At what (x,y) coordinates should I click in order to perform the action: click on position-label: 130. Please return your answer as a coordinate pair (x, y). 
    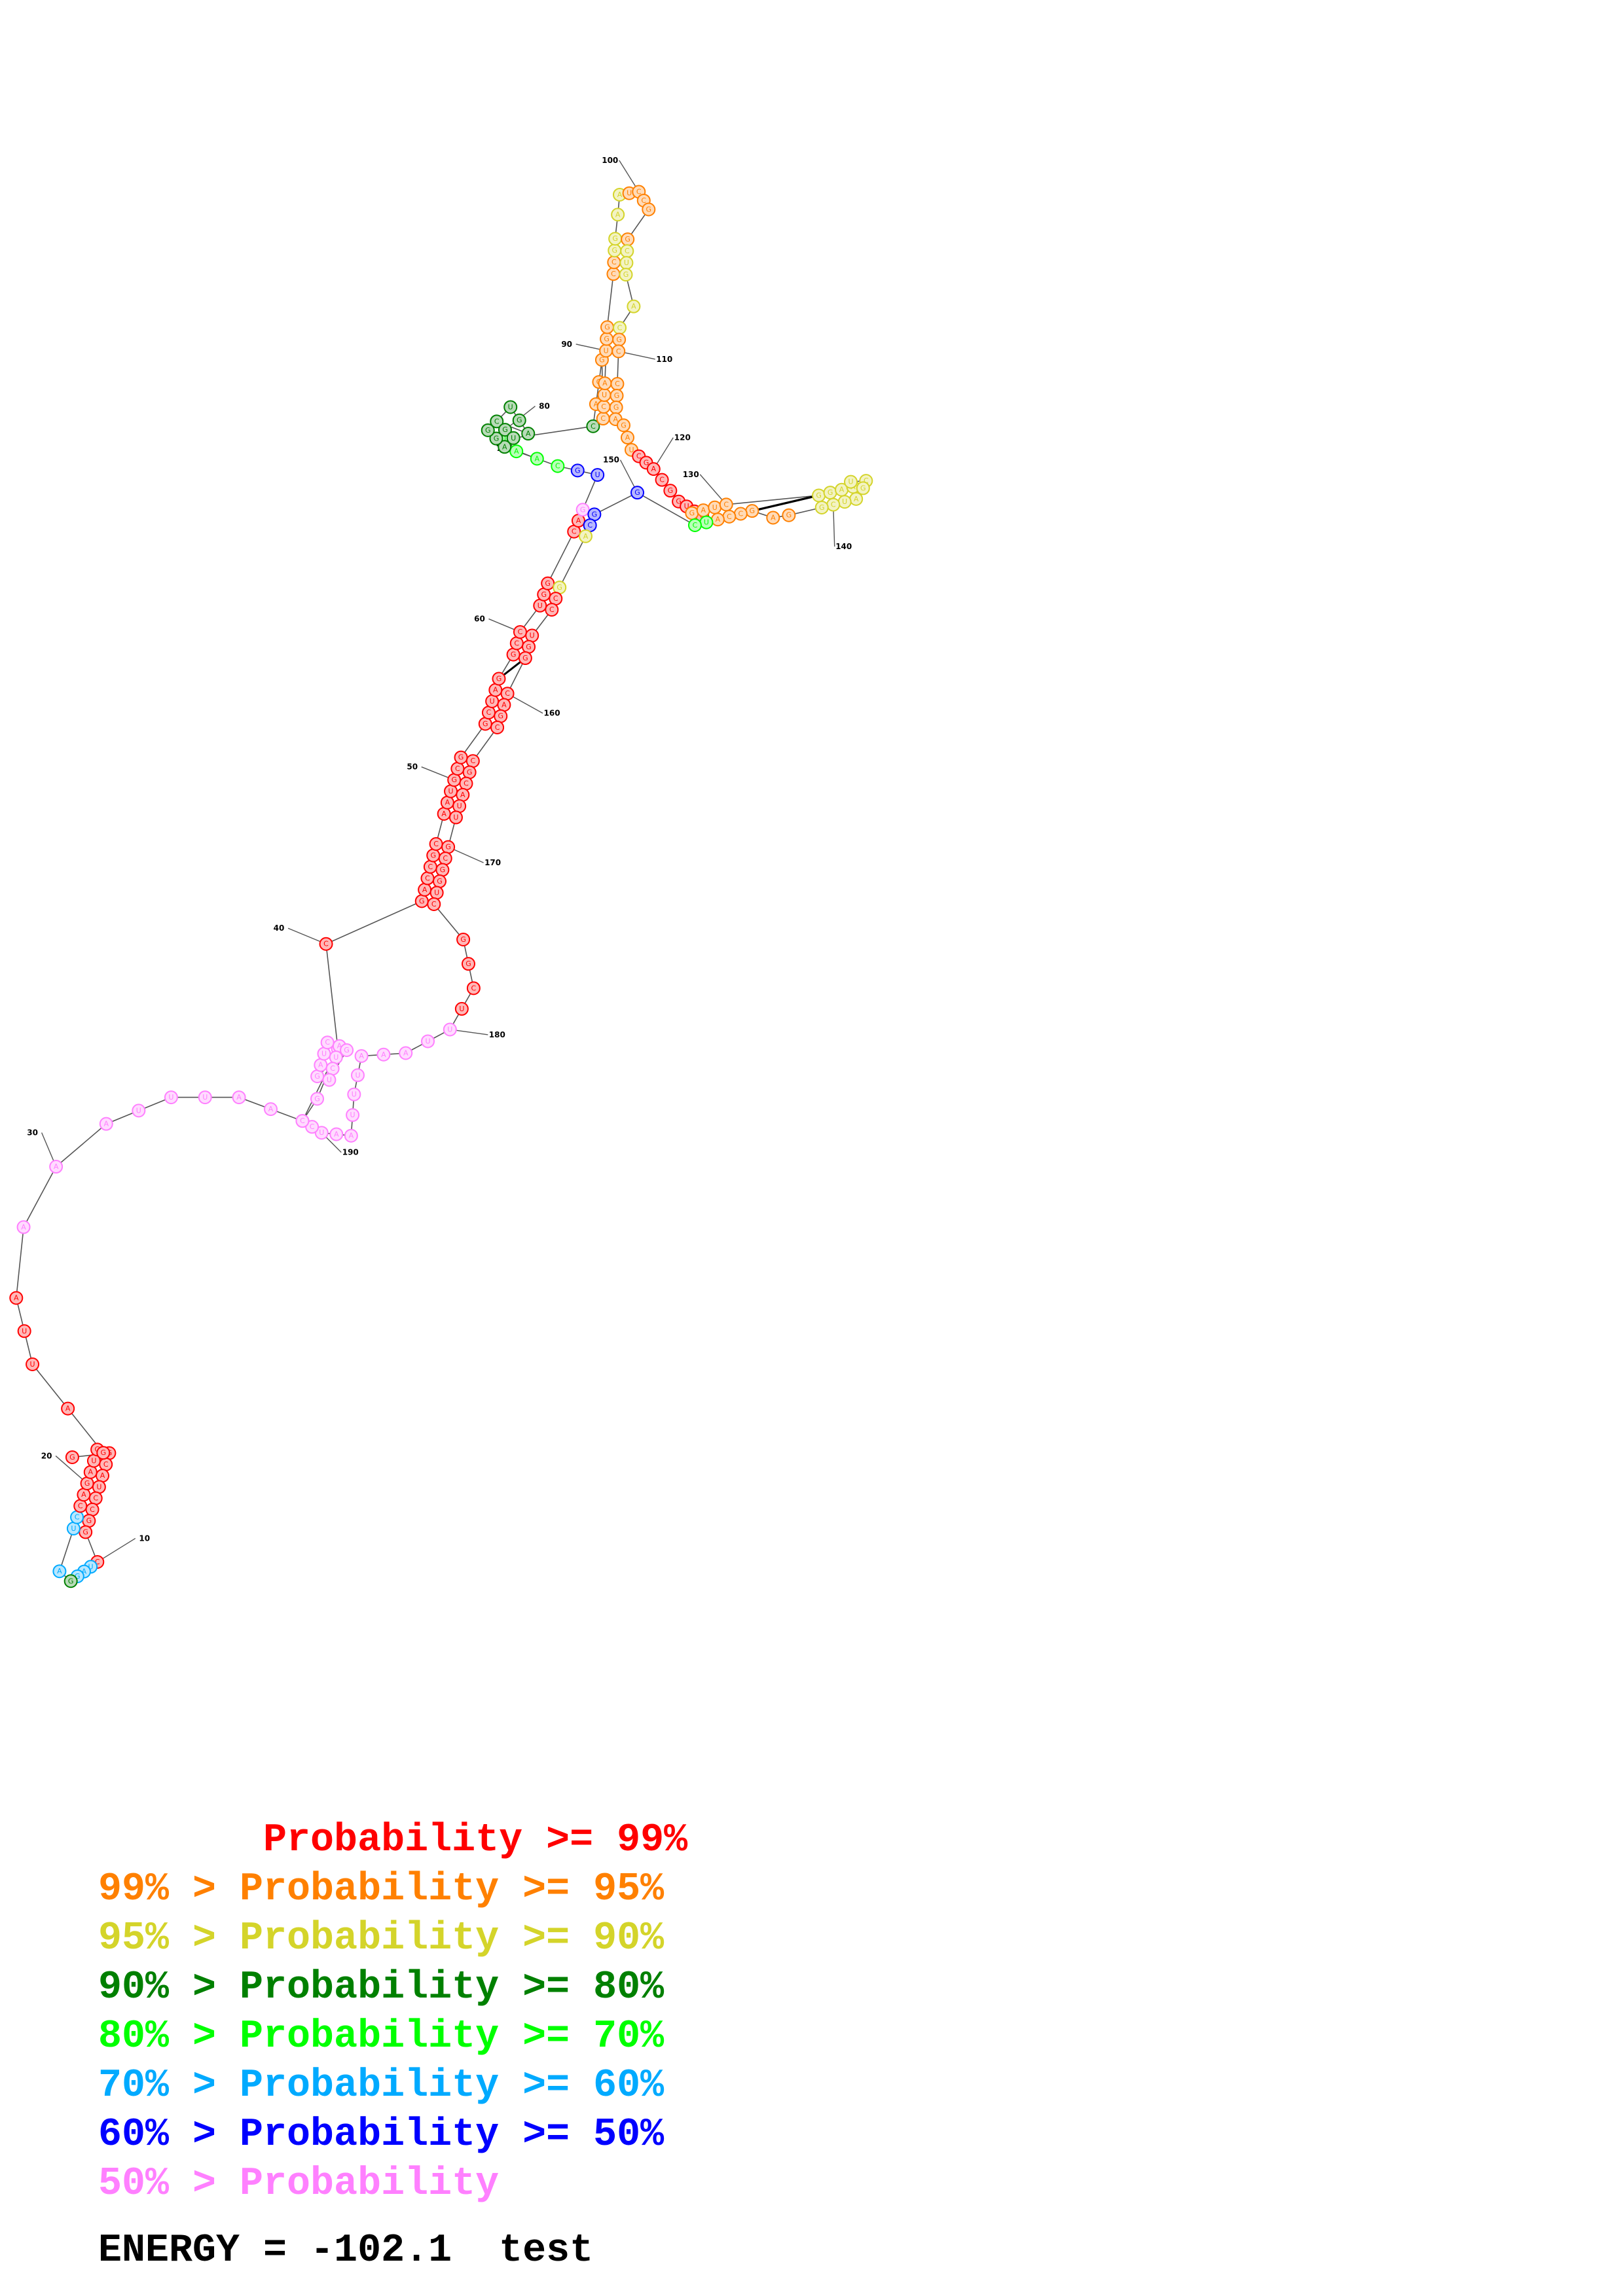
    Looking at the image, I should click on (691, 474).